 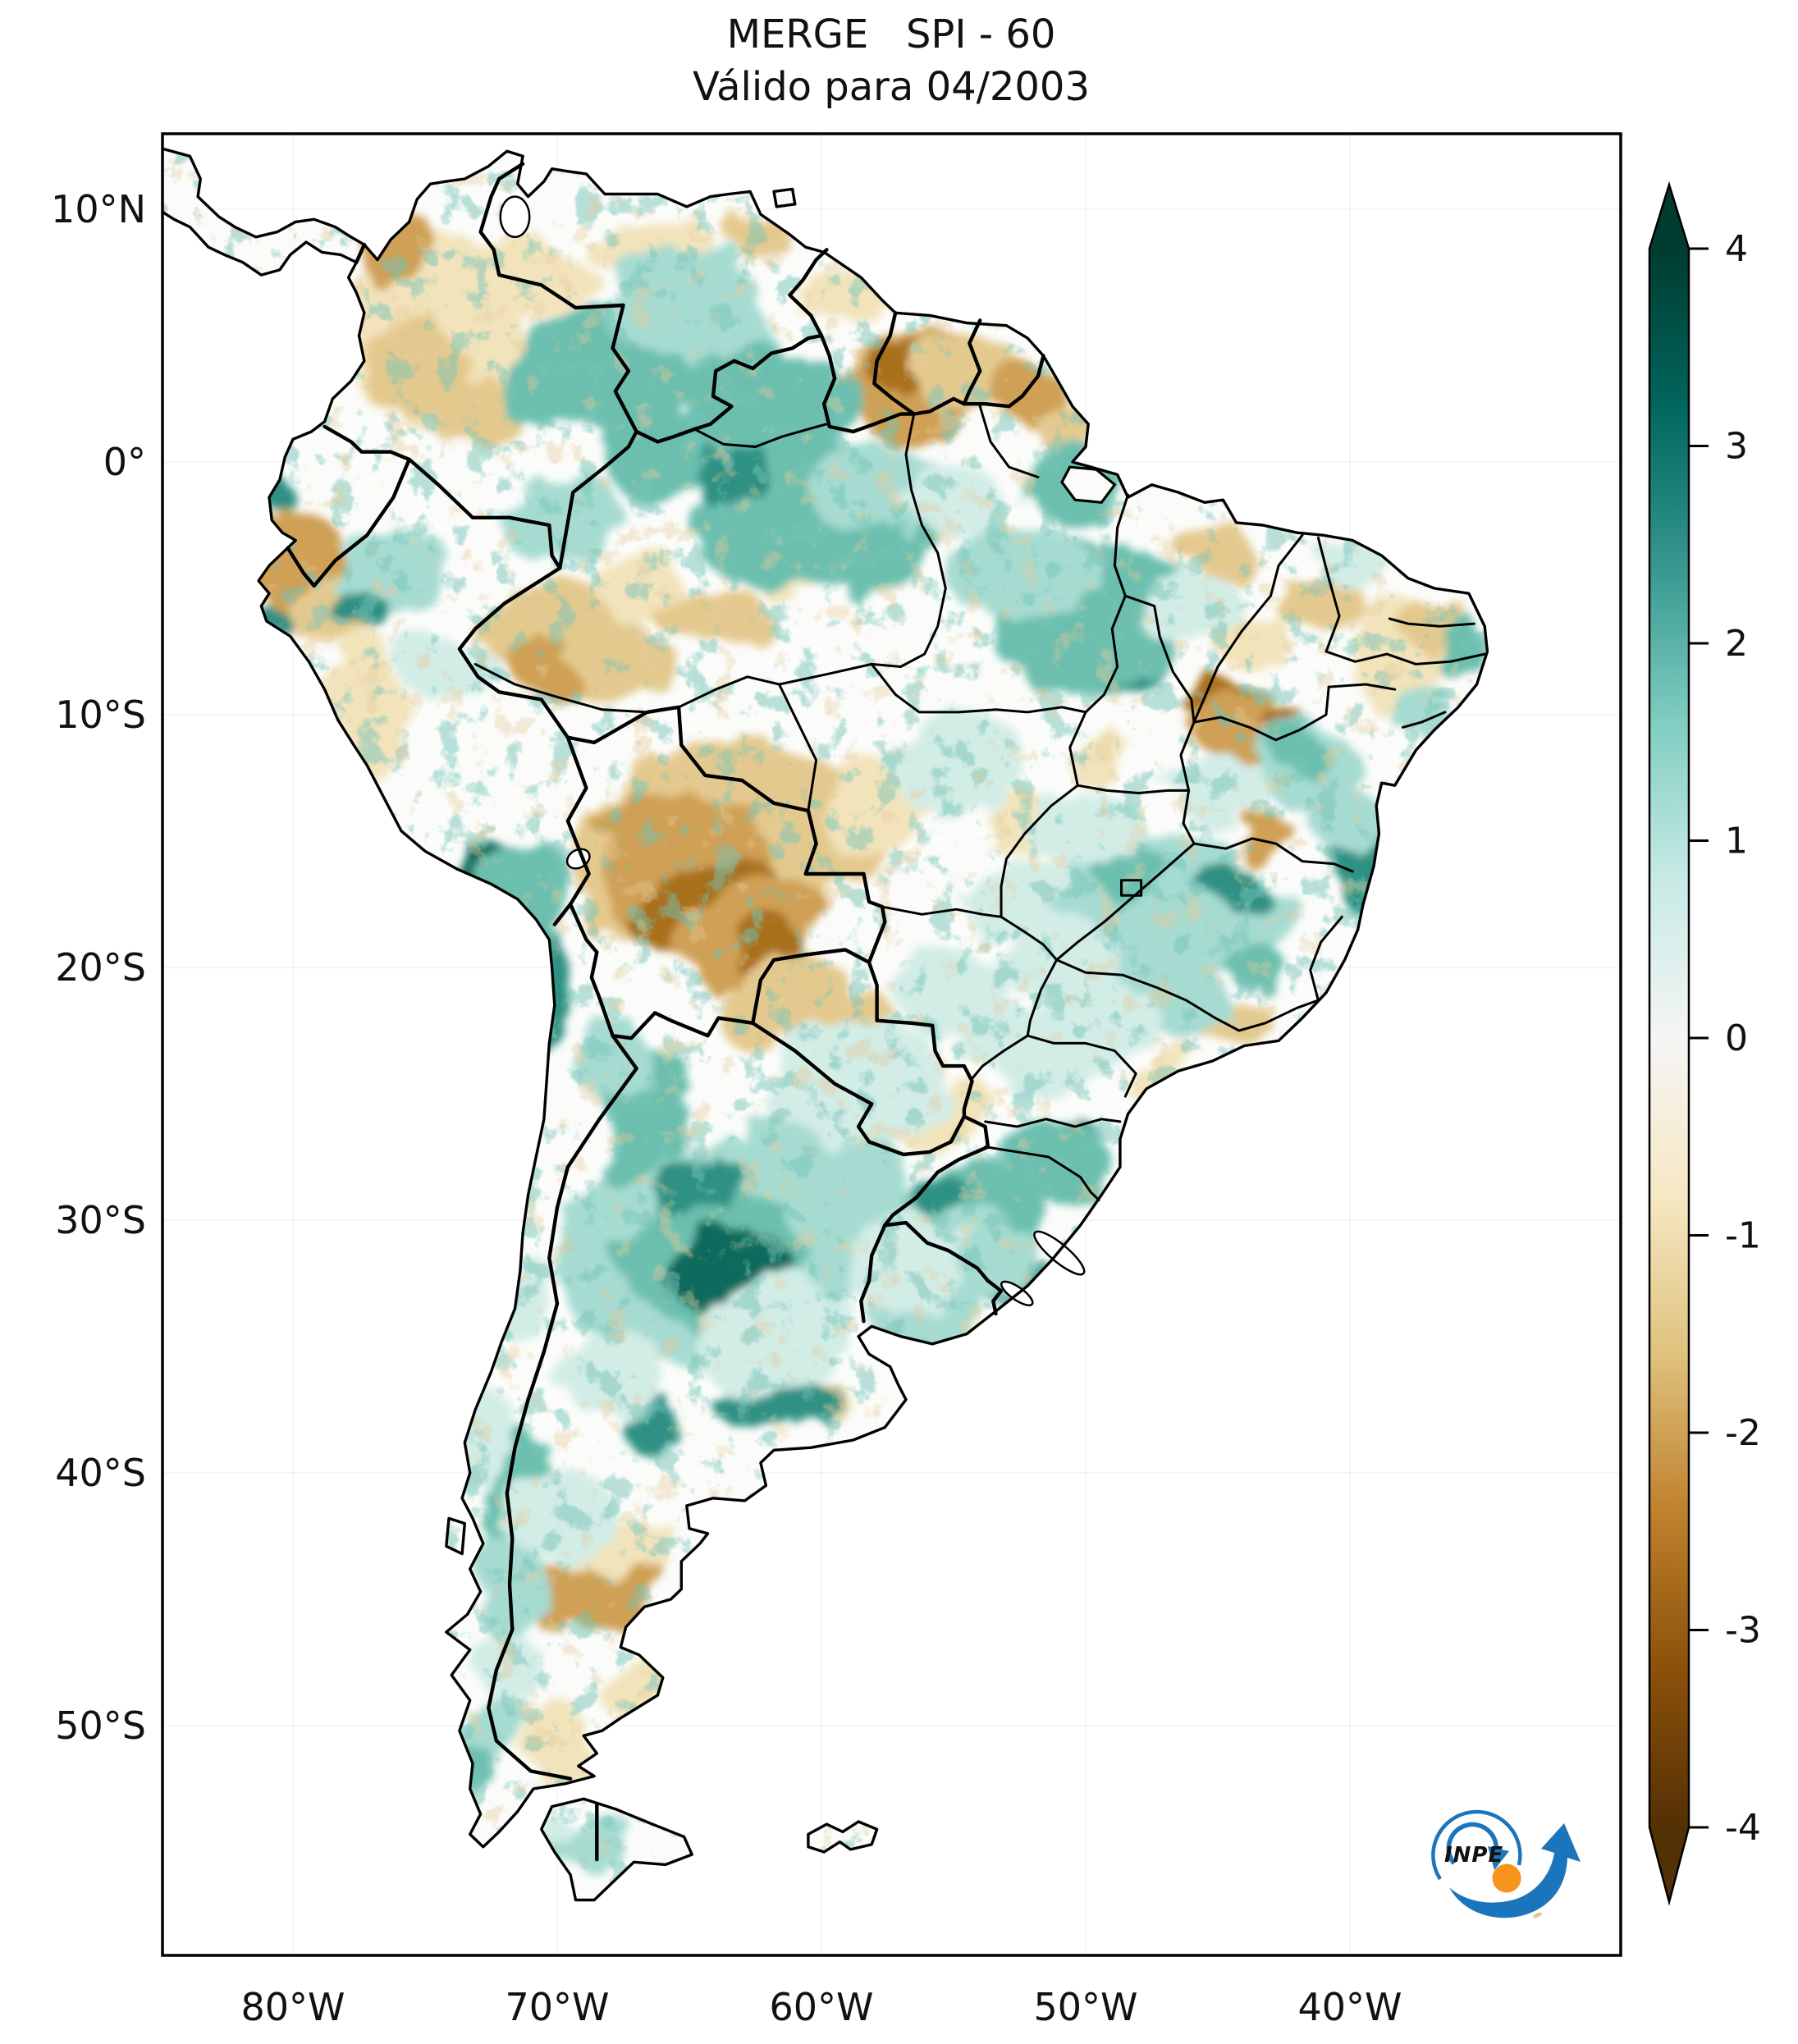 I want to click on colorbar-tick-label: 1, so click(x=1736, y=842).